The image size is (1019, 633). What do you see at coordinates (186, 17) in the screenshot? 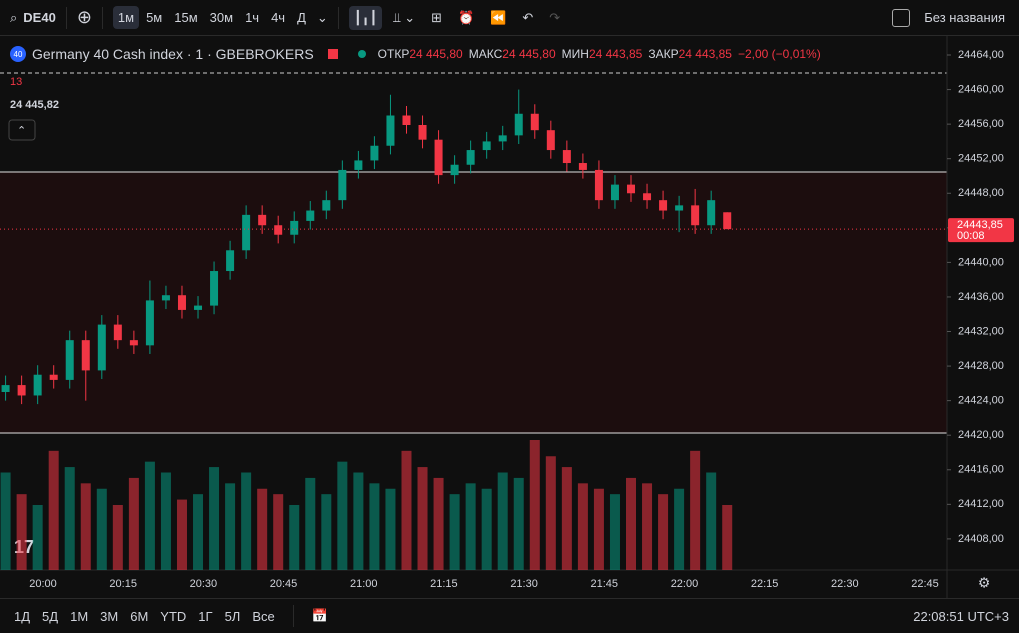
I see `interval-button: 15м` at bounding box center [186, 17].